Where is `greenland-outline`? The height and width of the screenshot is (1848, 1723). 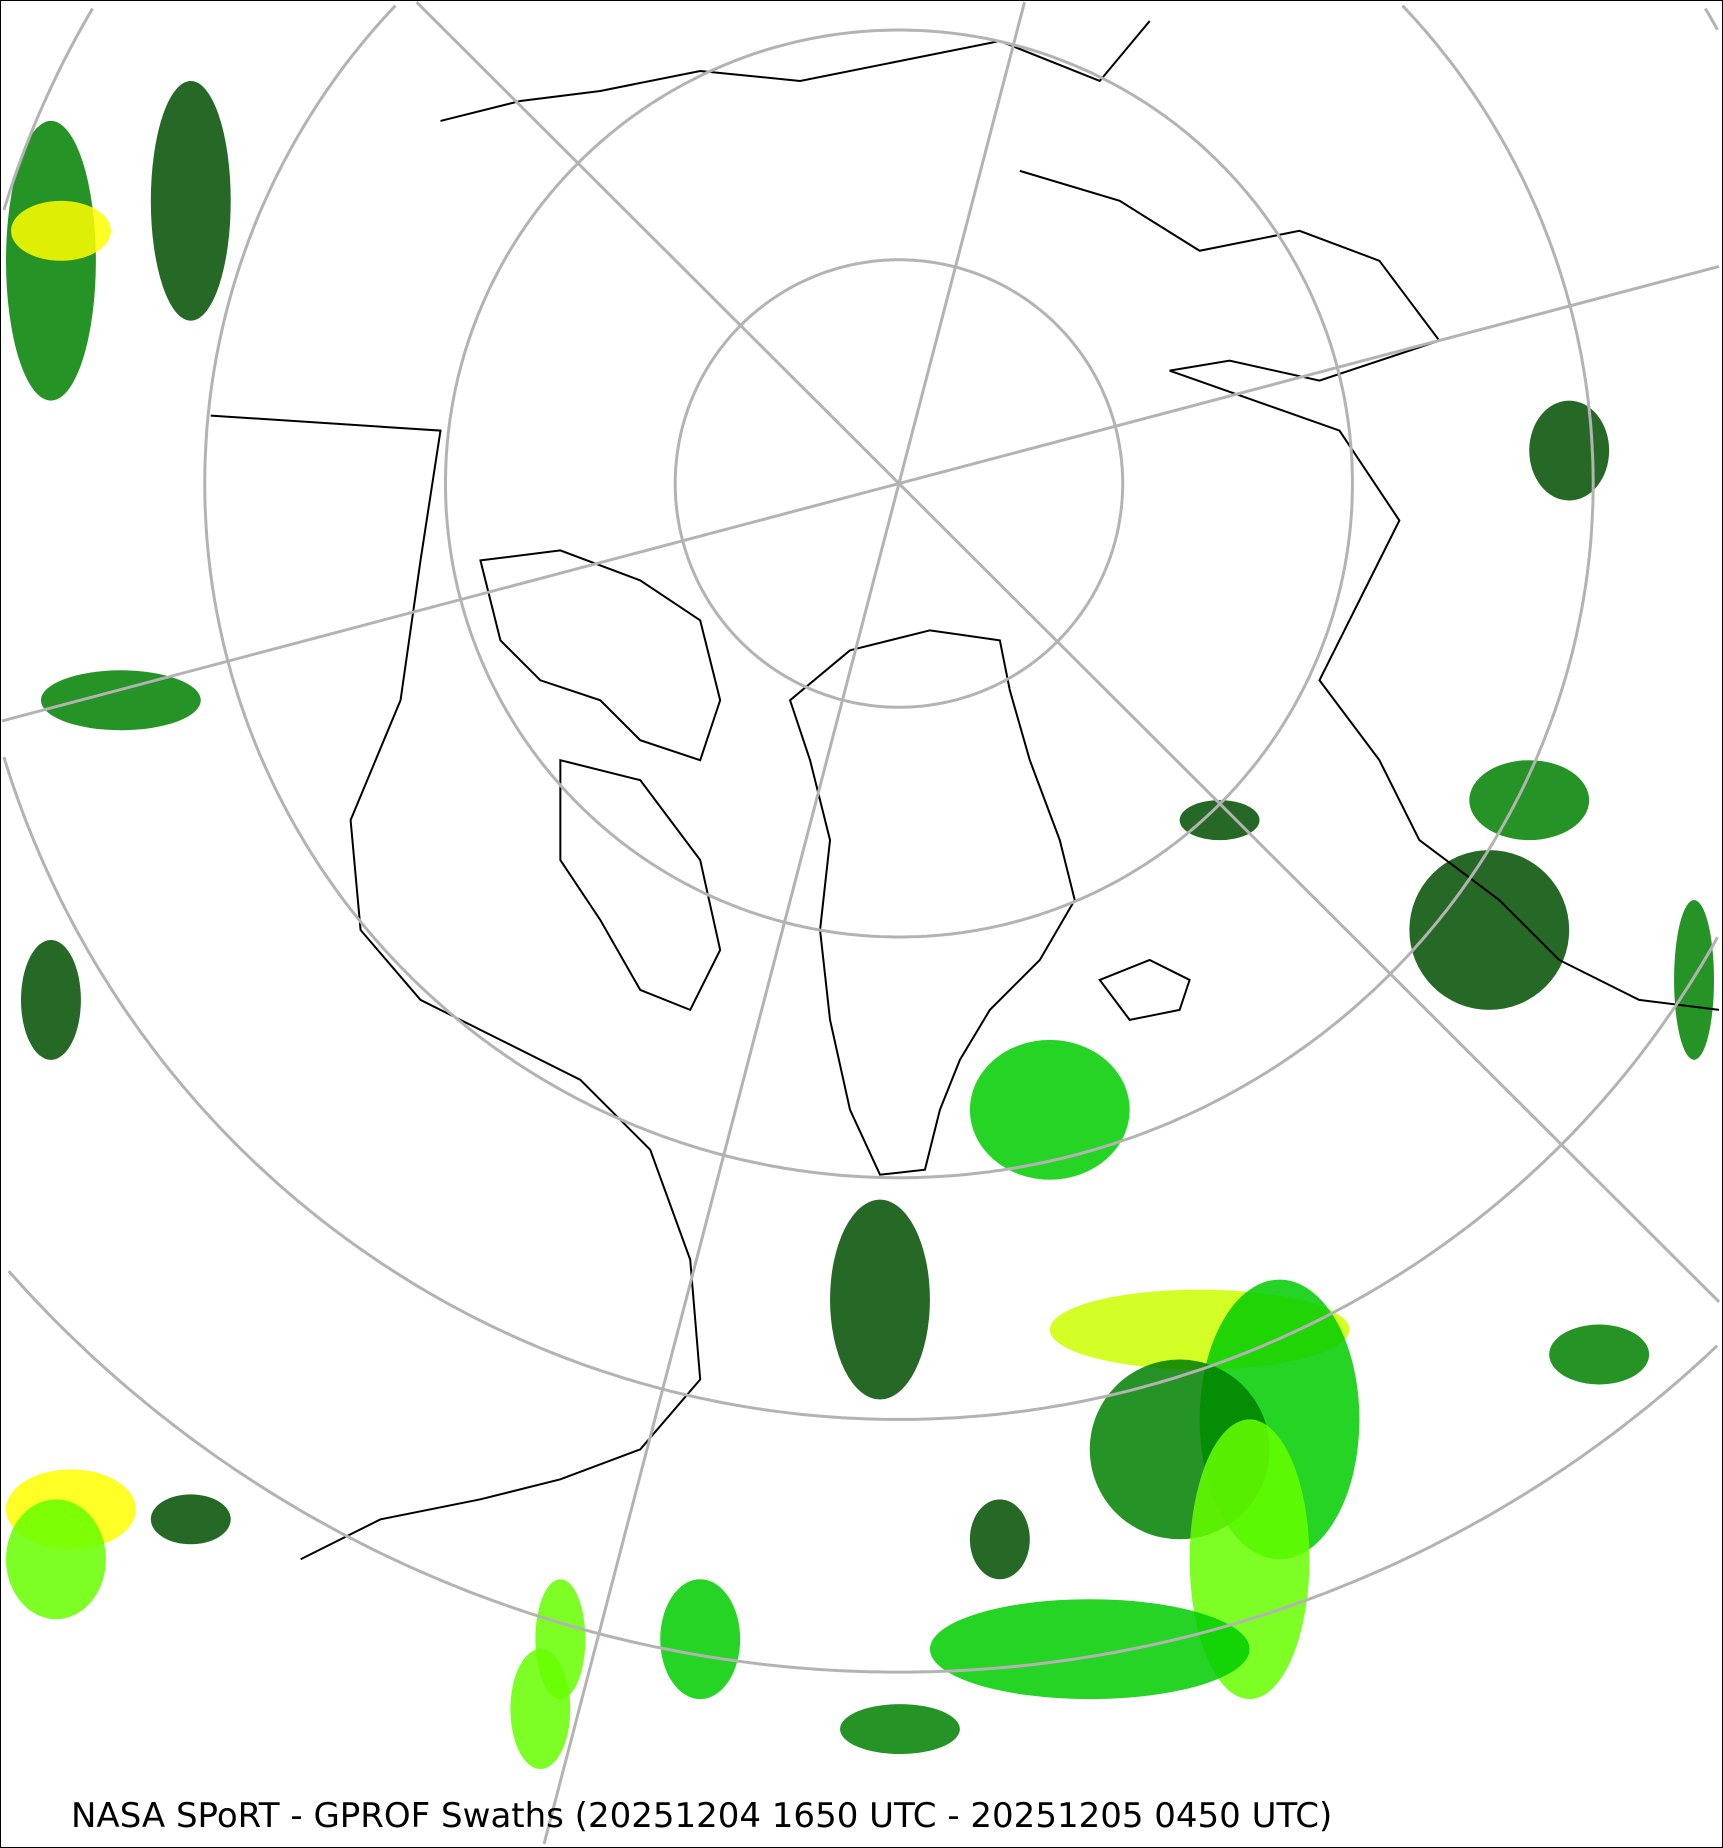
greenland-outline is located at coordinates (932, 902).